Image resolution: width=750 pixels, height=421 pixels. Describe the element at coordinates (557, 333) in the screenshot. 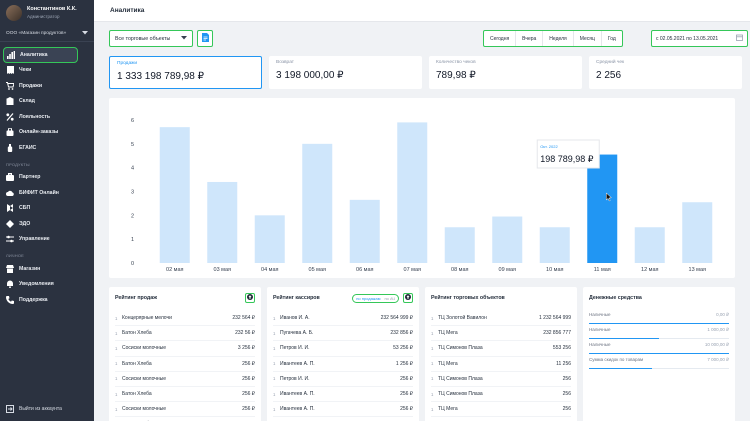

I see `item-value: 232 856 777` at that location.